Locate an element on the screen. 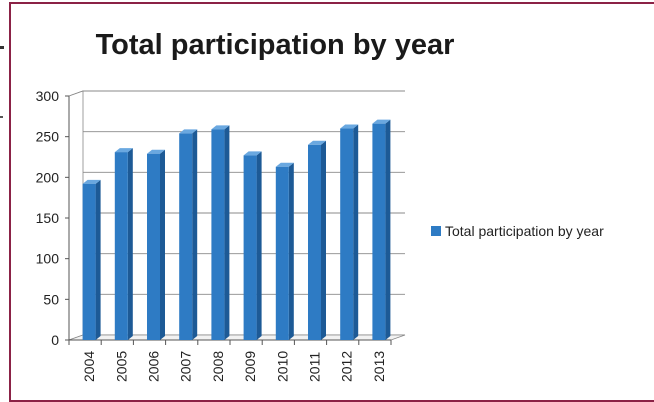 The image size is (654, 402). x-tick-label: 2008 is located at coordinates (218, 366).